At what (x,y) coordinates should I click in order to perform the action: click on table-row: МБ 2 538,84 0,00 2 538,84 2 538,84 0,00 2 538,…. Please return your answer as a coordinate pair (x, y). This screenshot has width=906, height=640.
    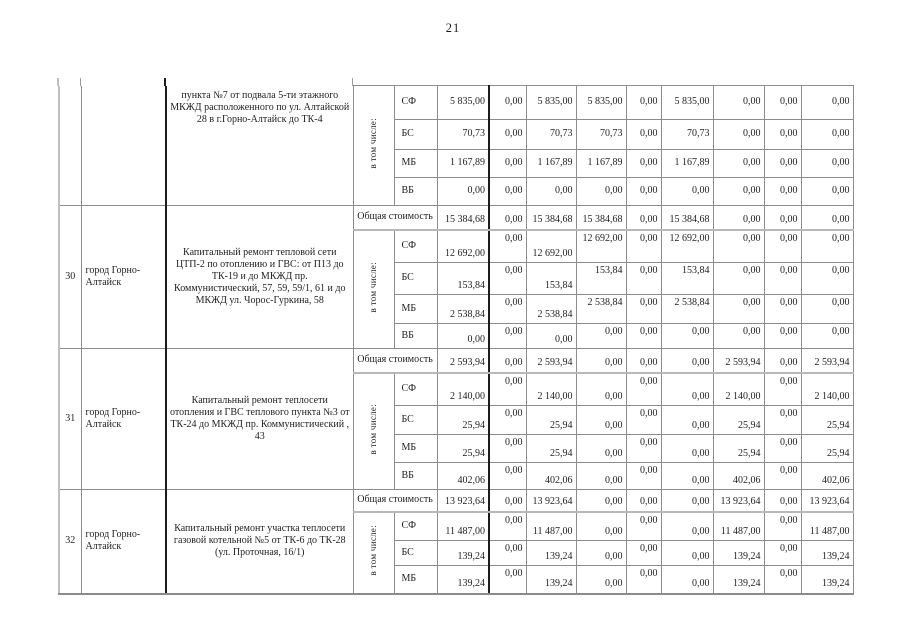
    Looking at the image, I should click on (456, 309).